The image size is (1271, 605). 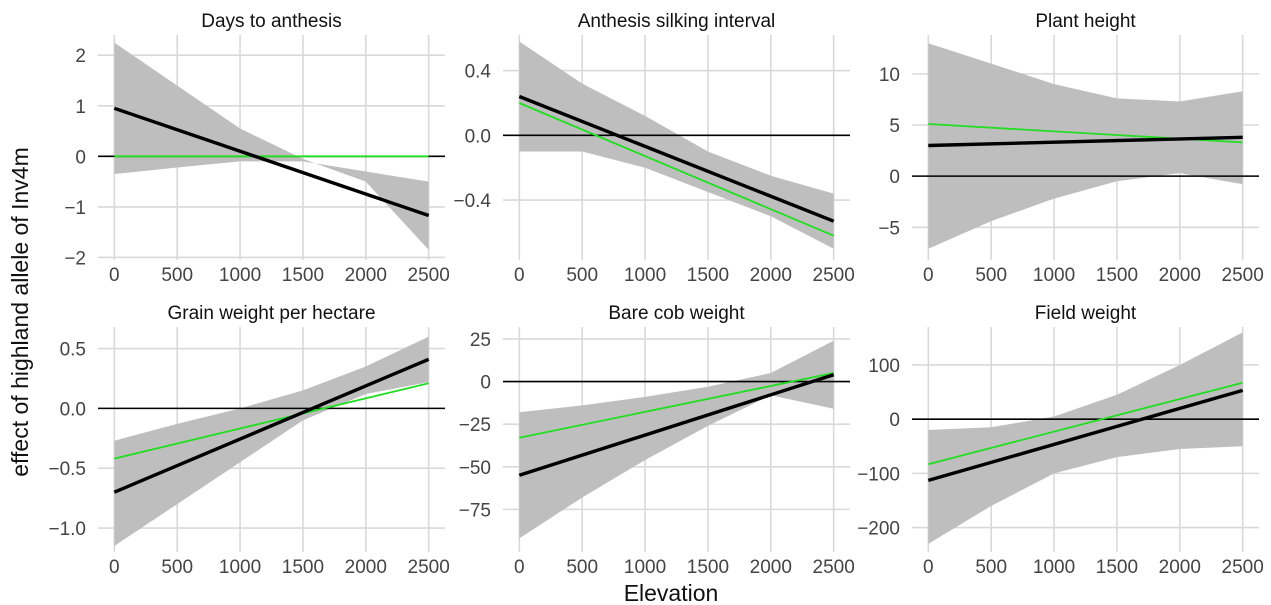 I want to click on y-tick-label: 1, so click(x=80, y=107).